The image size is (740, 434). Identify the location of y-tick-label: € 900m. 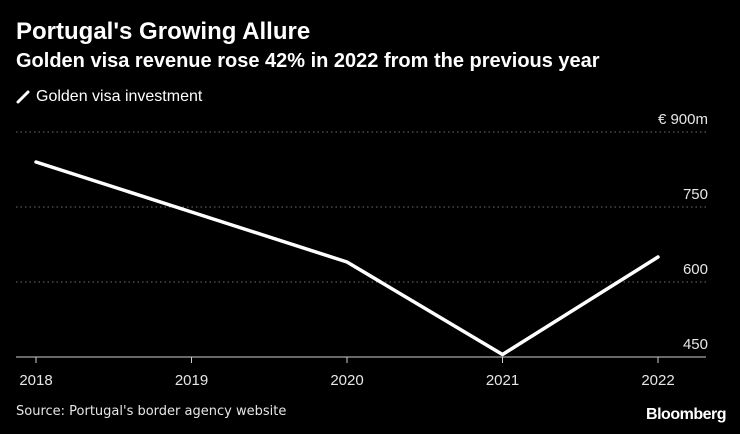
(683, 119).